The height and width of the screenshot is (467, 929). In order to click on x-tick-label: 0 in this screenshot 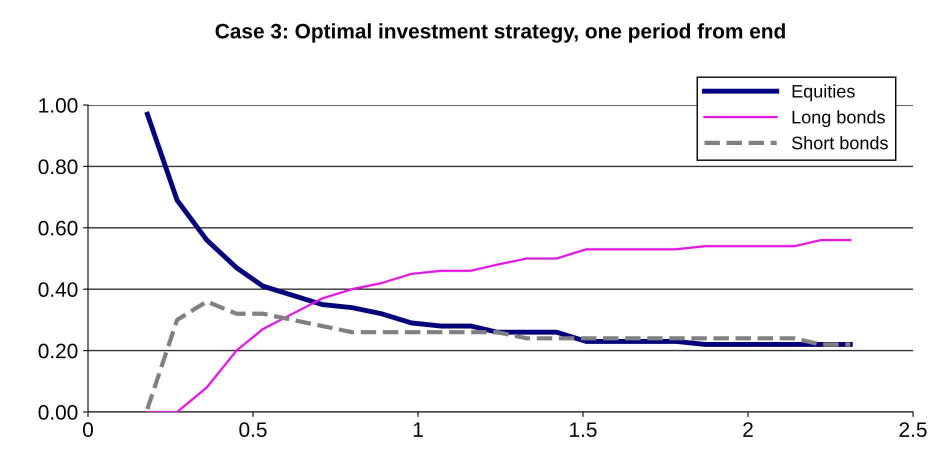, I will do `click(88, 430)`.